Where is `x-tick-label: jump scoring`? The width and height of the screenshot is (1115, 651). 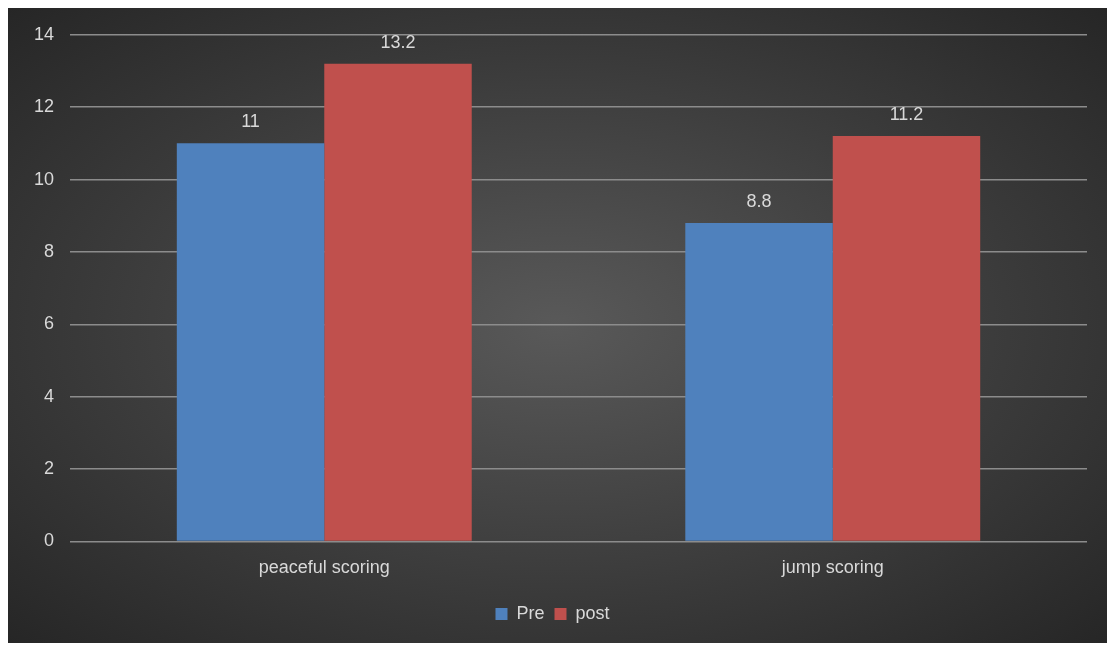
x-tick-label: jump scoring is located at coordinates (832, 567).